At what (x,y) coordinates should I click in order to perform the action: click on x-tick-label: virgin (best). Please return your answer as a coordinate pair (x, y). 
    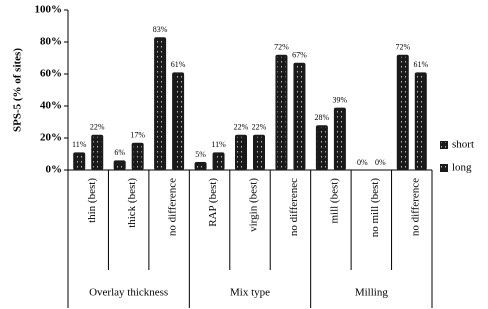
    Looking at the image, I should click on (254, 205).